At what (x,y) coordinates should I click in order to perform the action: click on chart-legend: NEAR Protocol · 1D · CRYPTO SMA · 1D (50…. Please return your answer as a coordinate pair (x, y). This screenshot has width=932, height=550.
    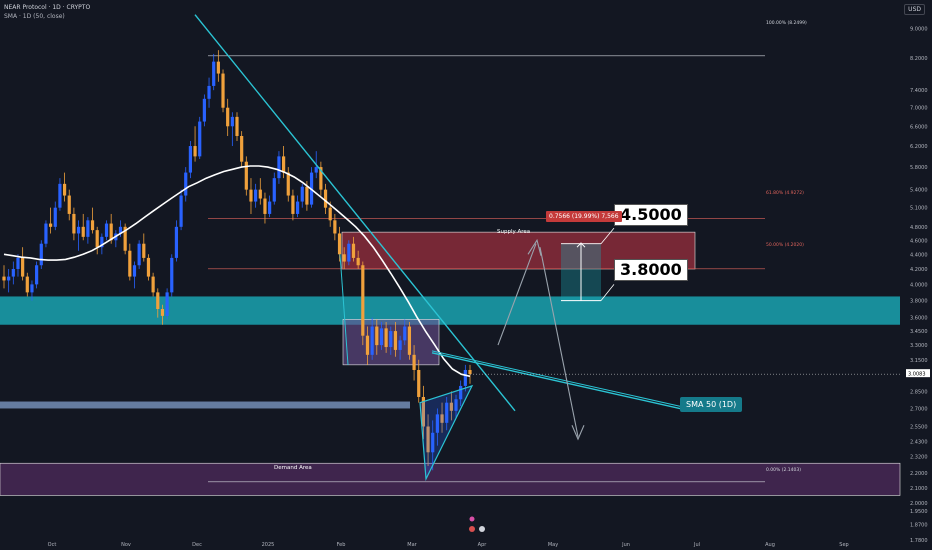
    Looking at the image, I should click on (47, 12).